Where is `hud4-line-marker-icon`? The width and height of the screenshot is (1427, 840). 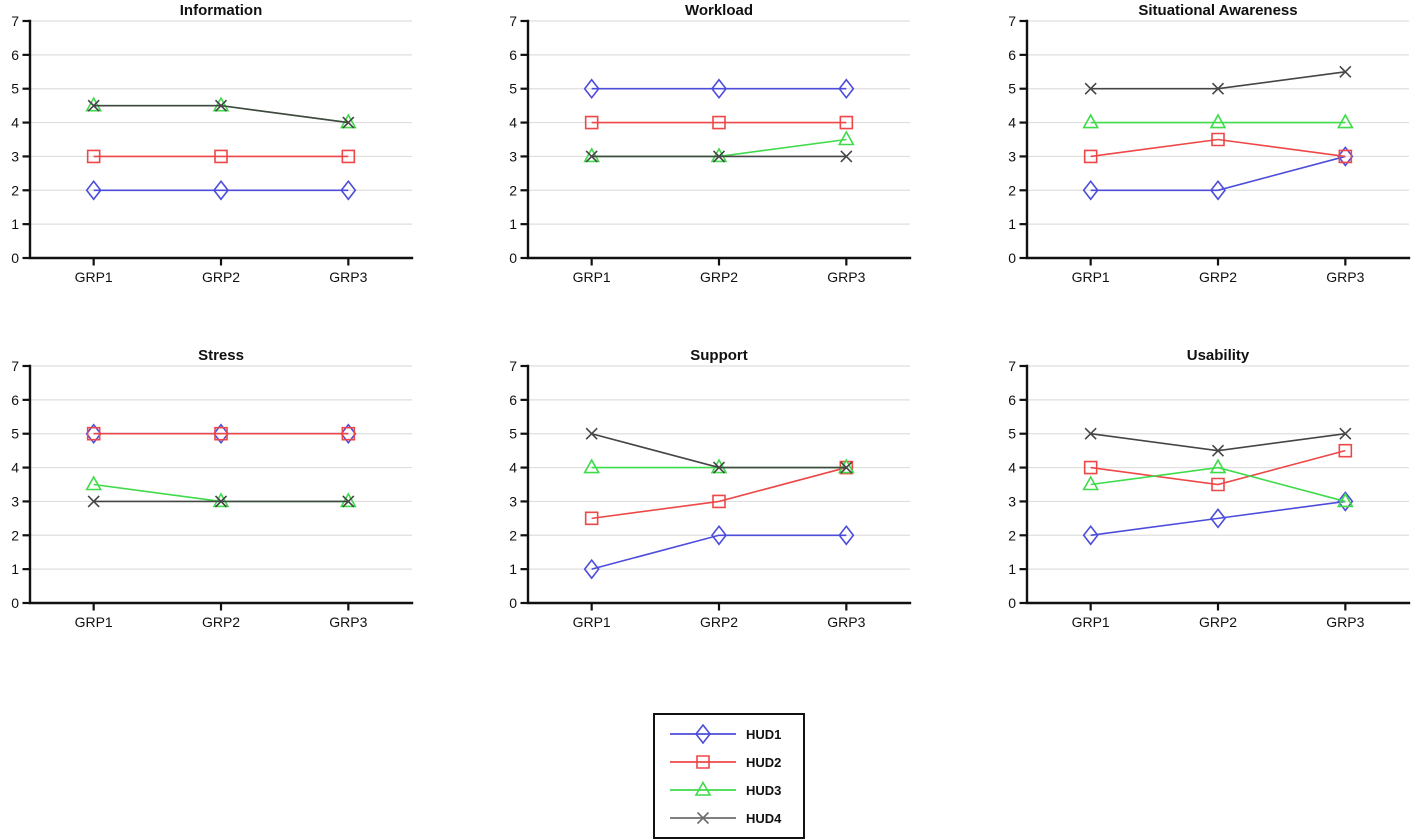
hud4-line-marker-icon is located at coordinates (703, 818).